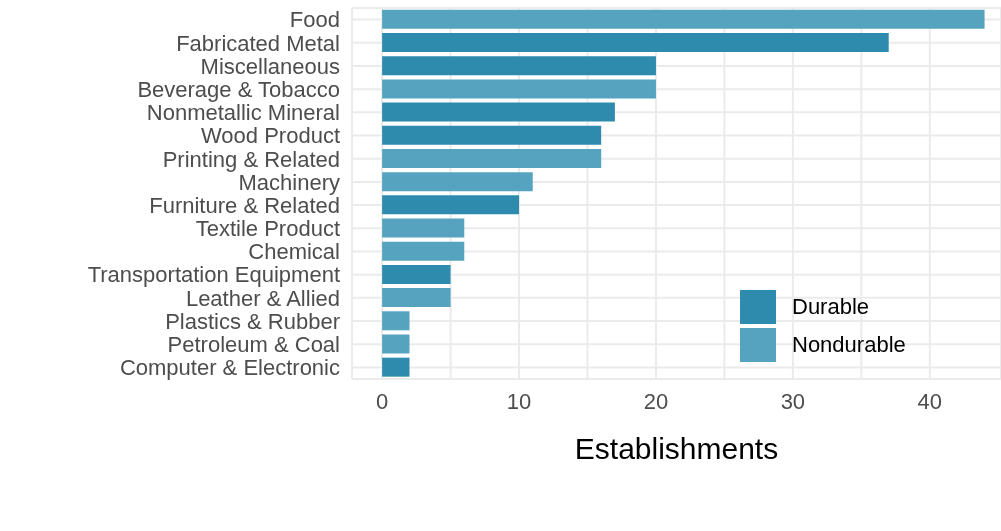 This screenshot has height=531, width=1001. Describe the element at coordinates (314, 20) in the screenshot. I see `y-tick-label: Food` at that location.